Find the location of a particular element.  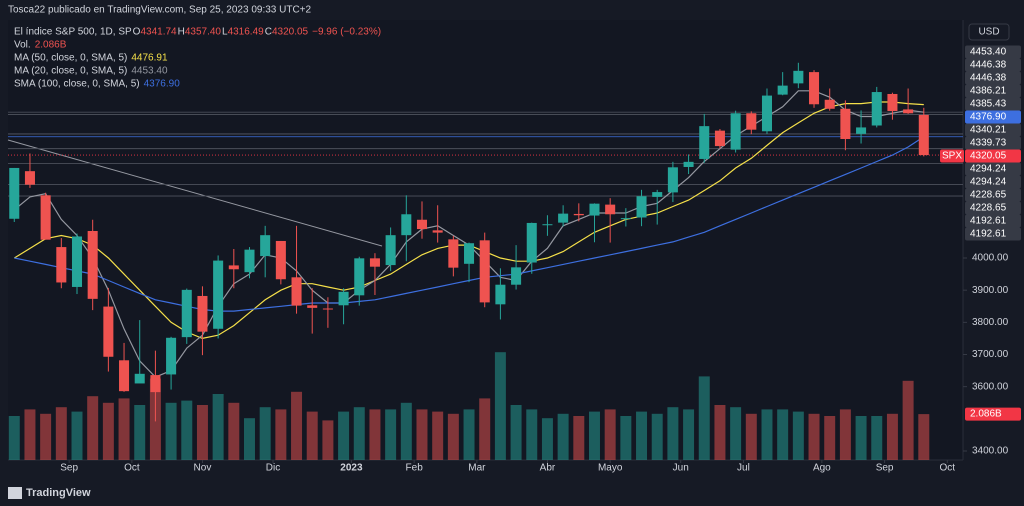

x-tick-label: Dic is located at coordinates (273, 468).